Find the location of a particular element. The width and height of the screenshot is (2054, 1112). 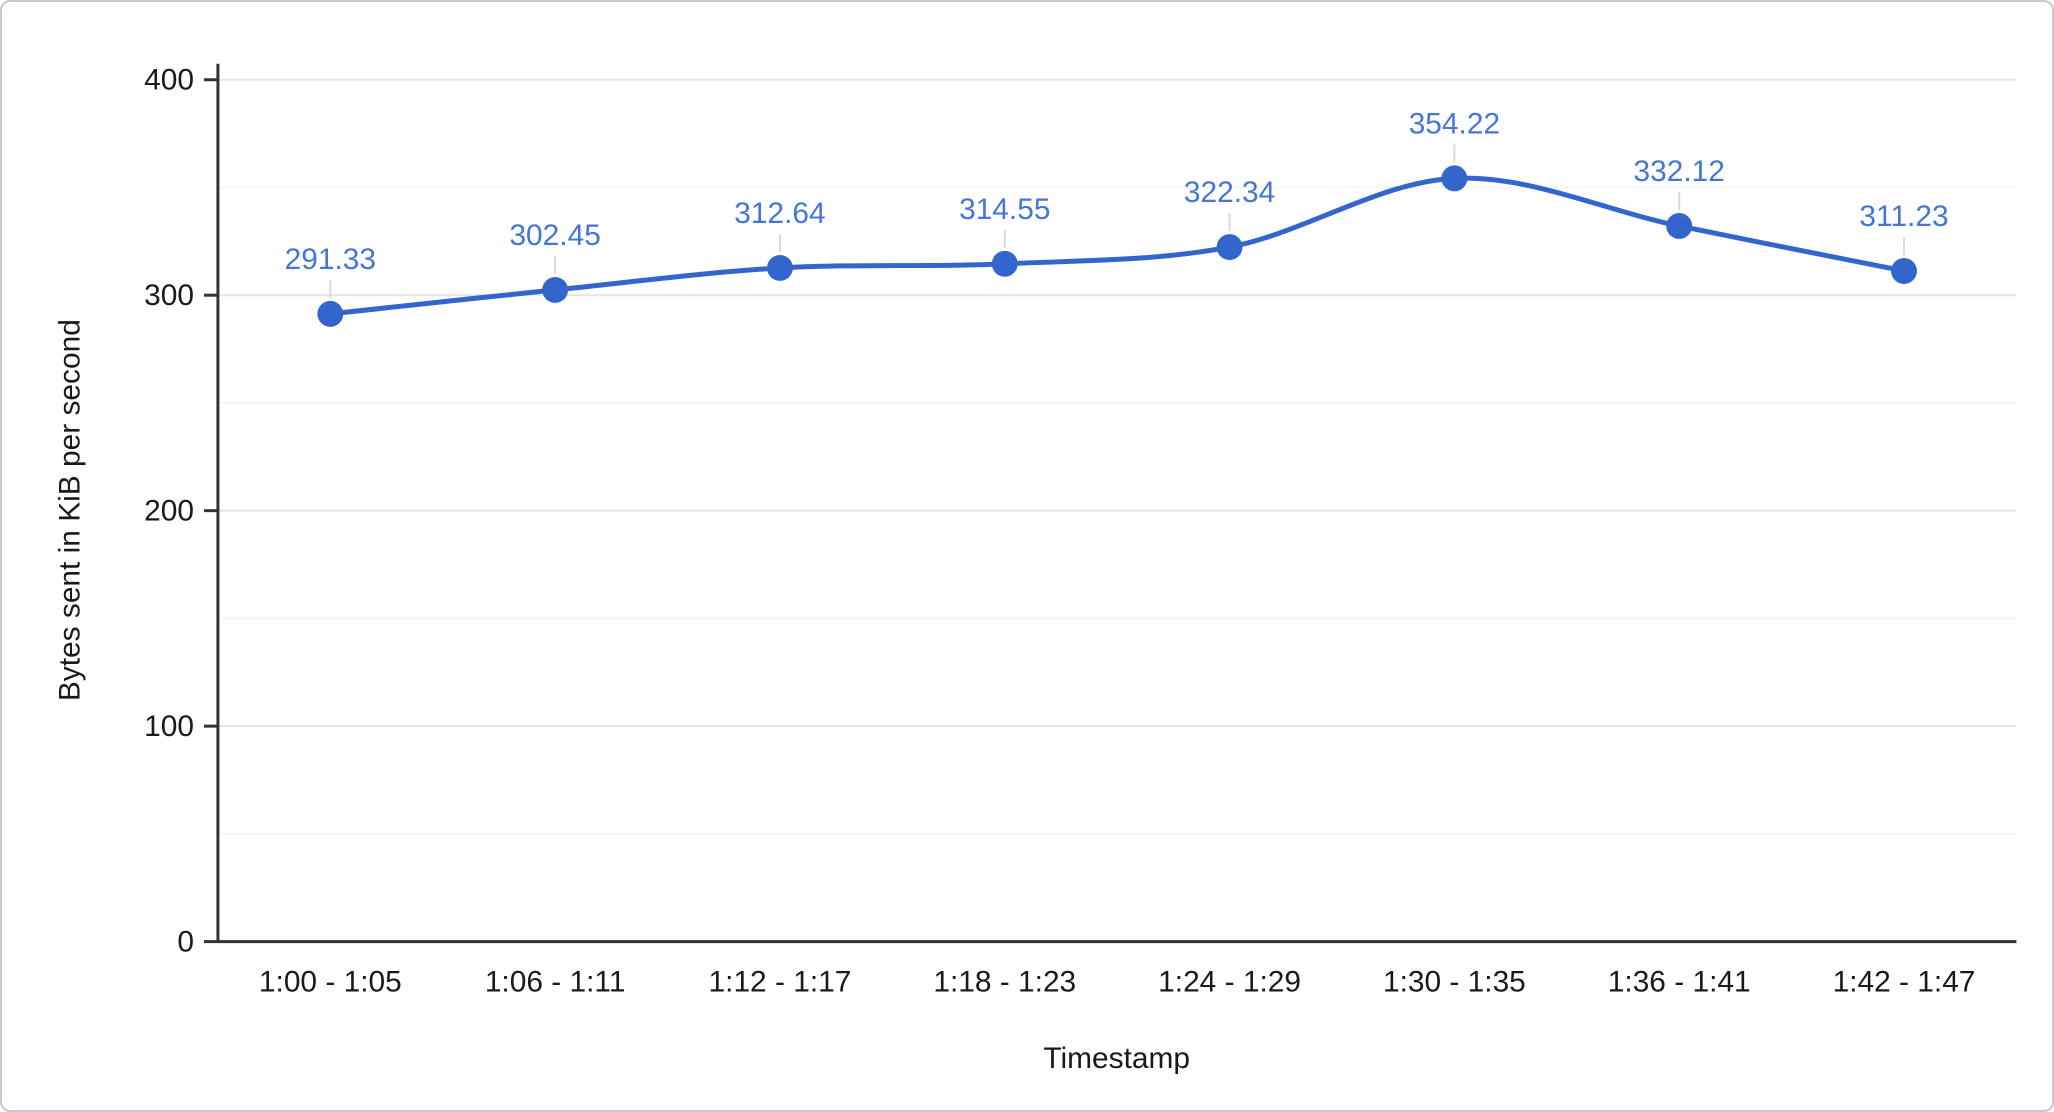

series-line is located at coordinates (1117, 246).